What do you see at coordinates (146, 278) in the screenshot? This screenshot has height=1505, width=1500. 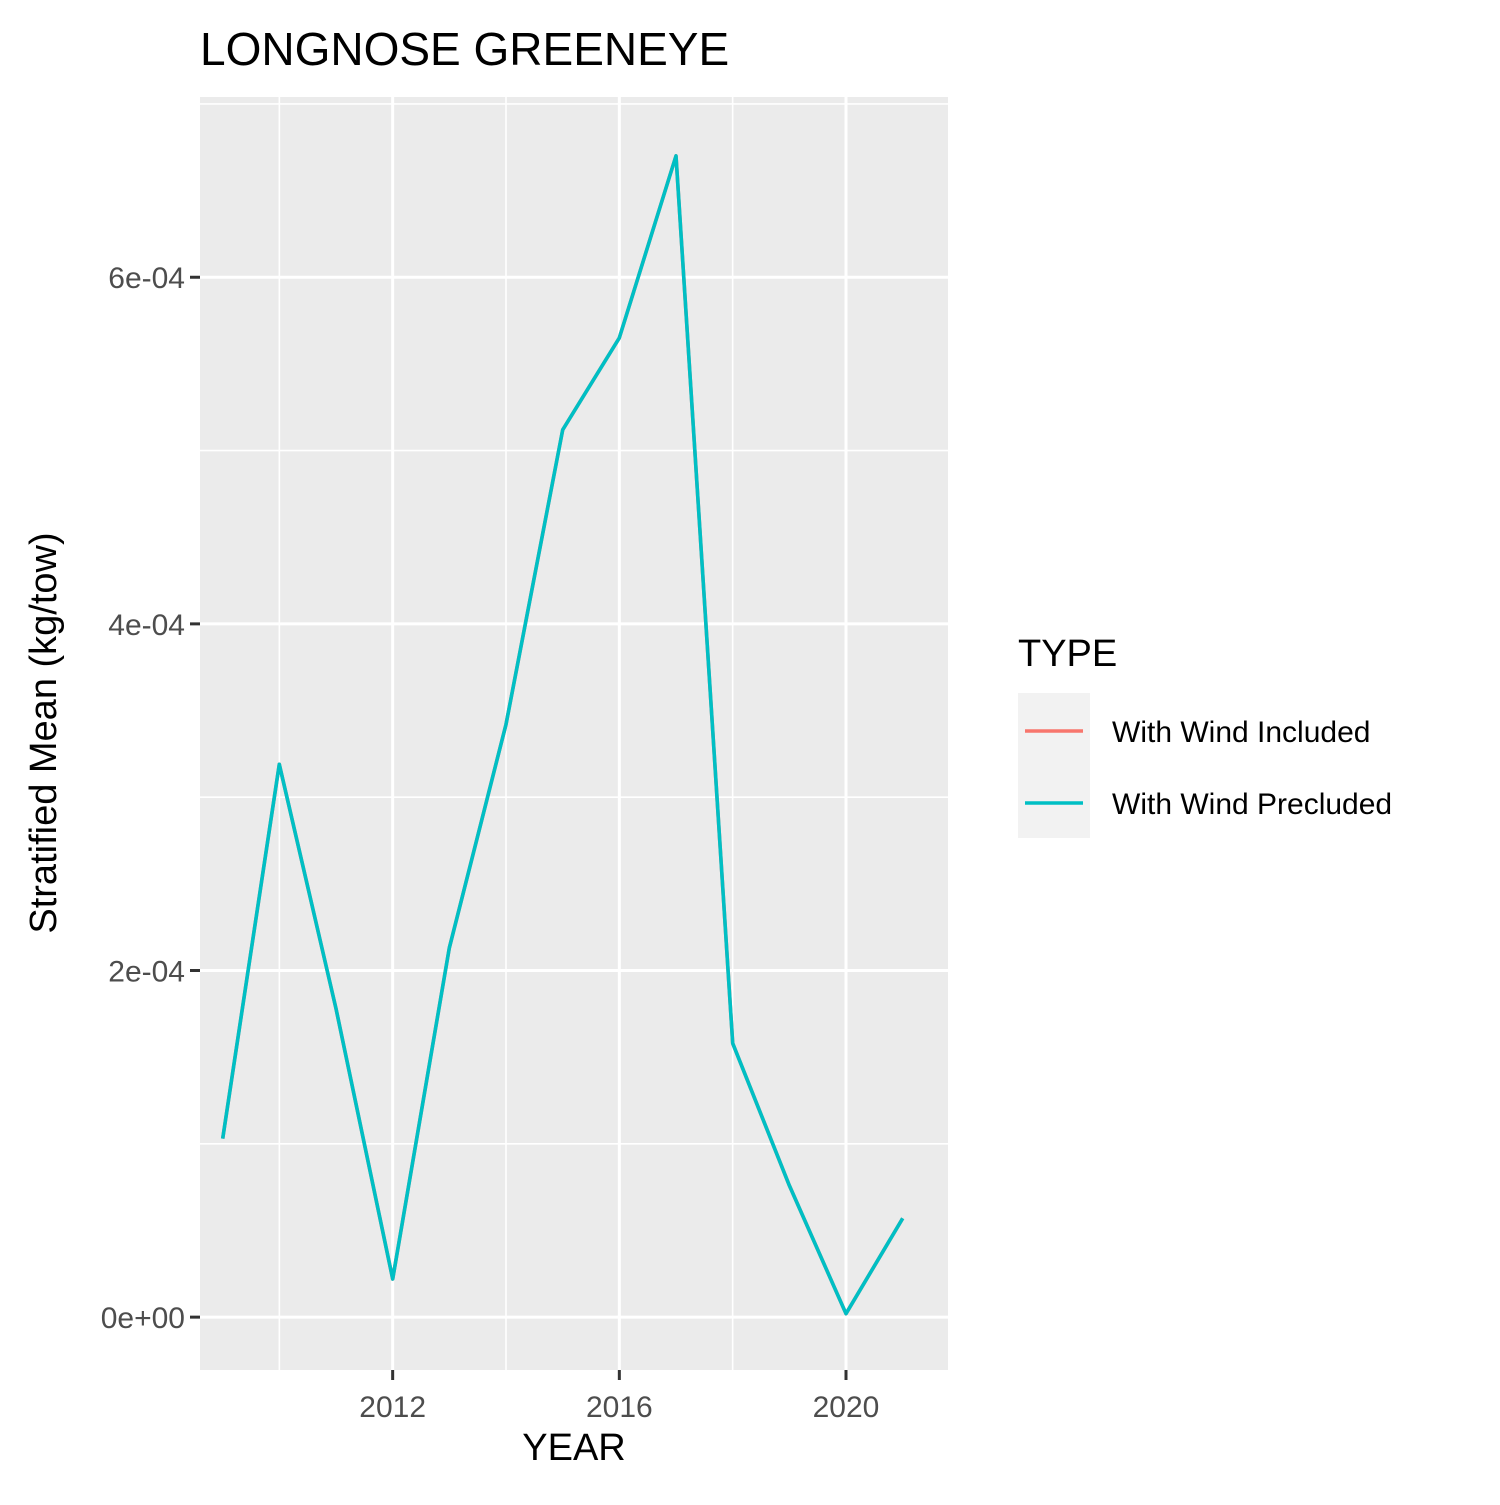 I see `y-tick-label: 6e-04` at bounding box center [146, 278].